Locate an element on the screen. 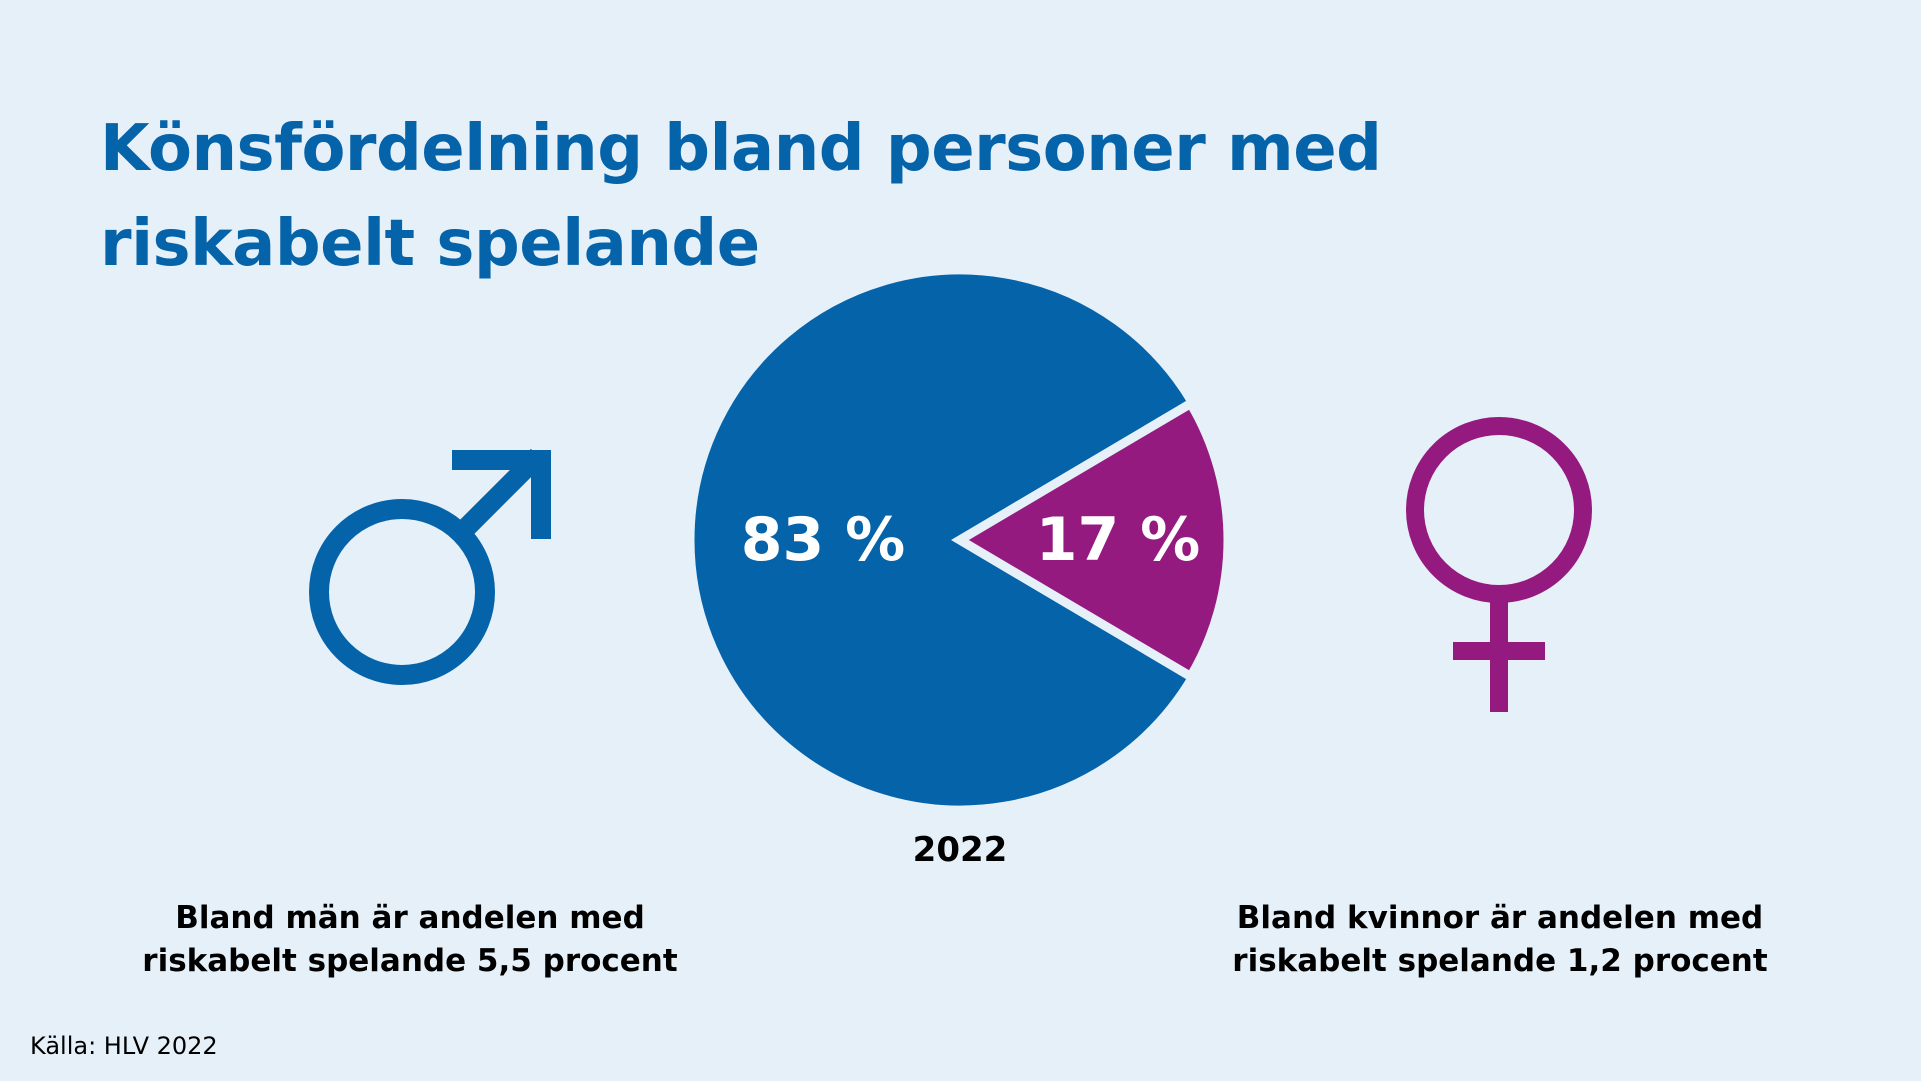 Image resolution: width=1921 pixels, height=1081 pixels. x-axis-label: 2022 is located at coordinates (960, 850).